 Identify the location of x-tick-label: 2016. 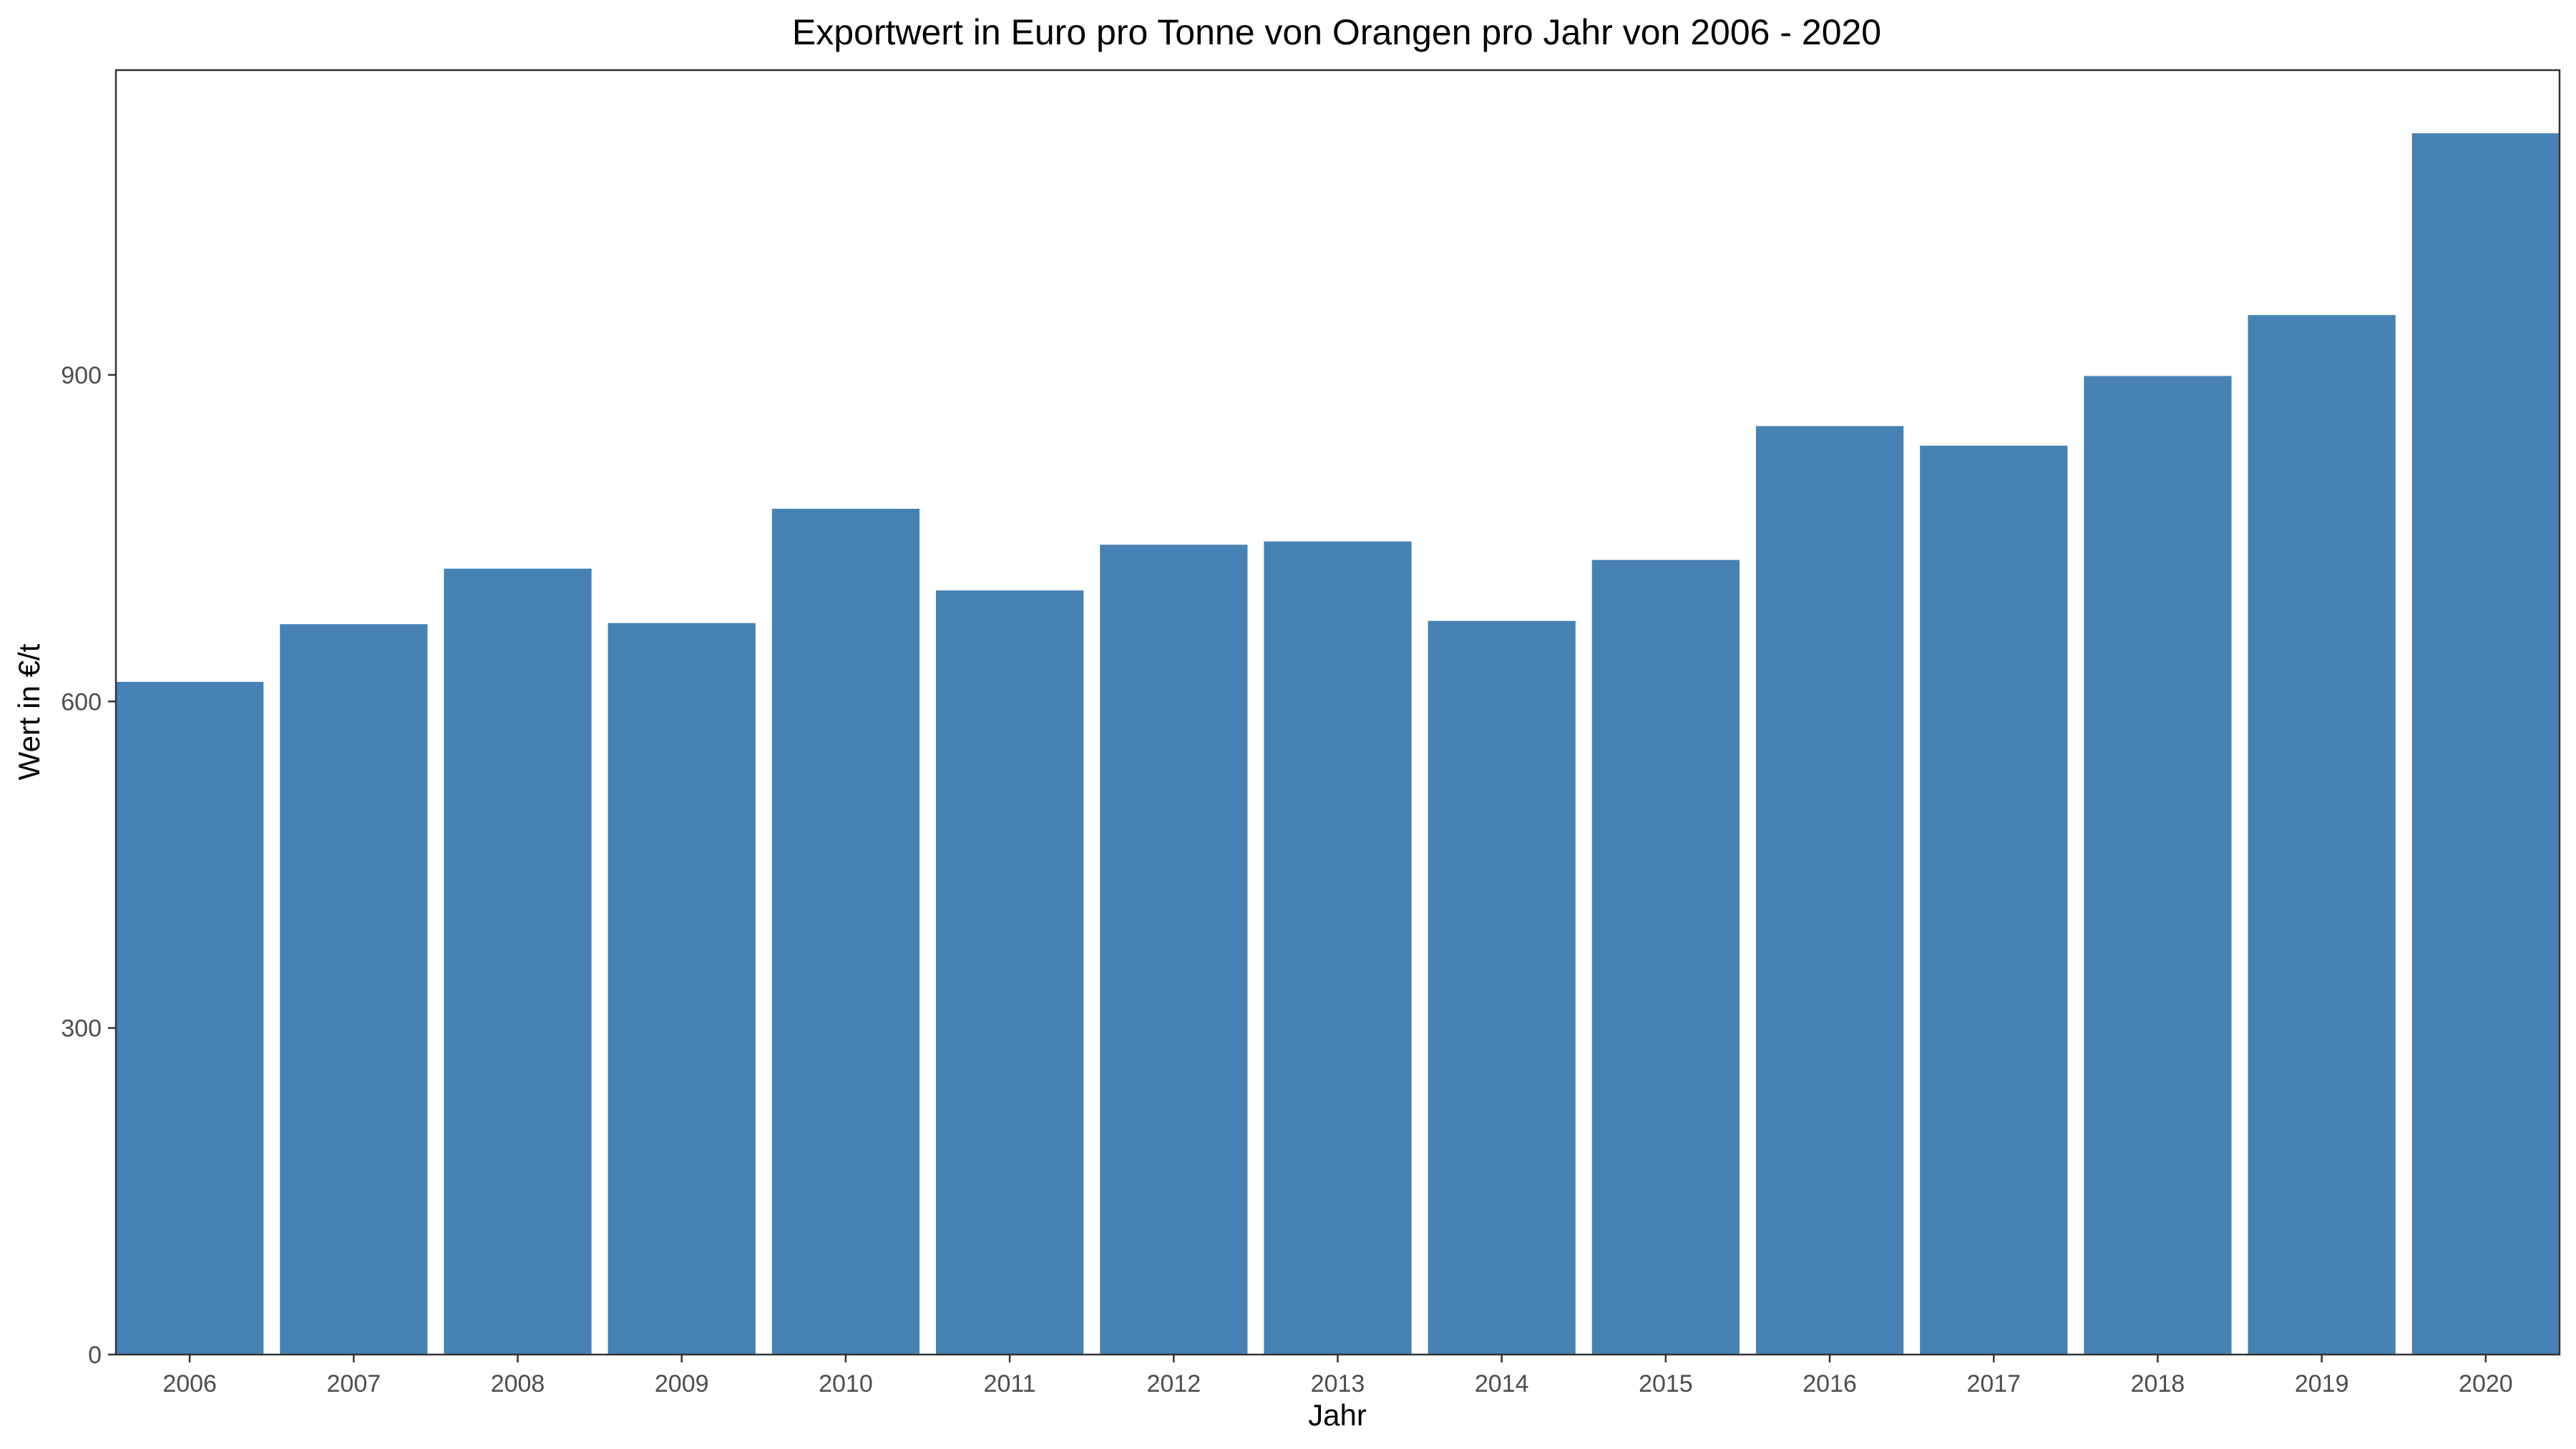
(1830, 1383).